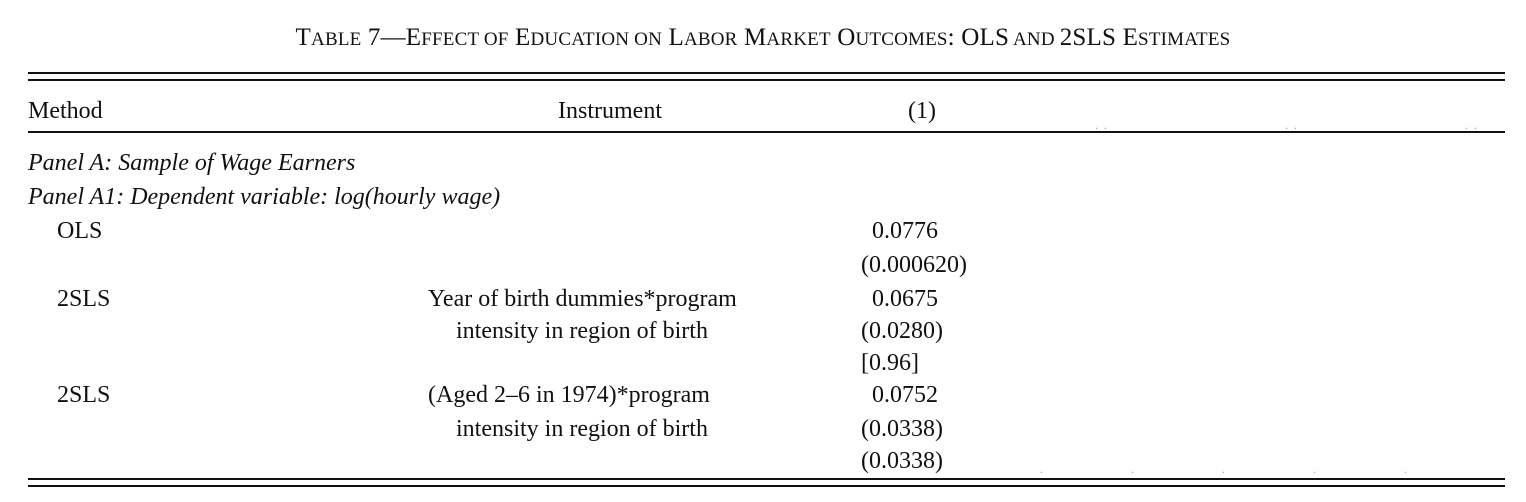  Describe the element at coordinates (582, 331) in the screenshot. I see `row-2-instrument-line2: intensity in region of birth` at that location.